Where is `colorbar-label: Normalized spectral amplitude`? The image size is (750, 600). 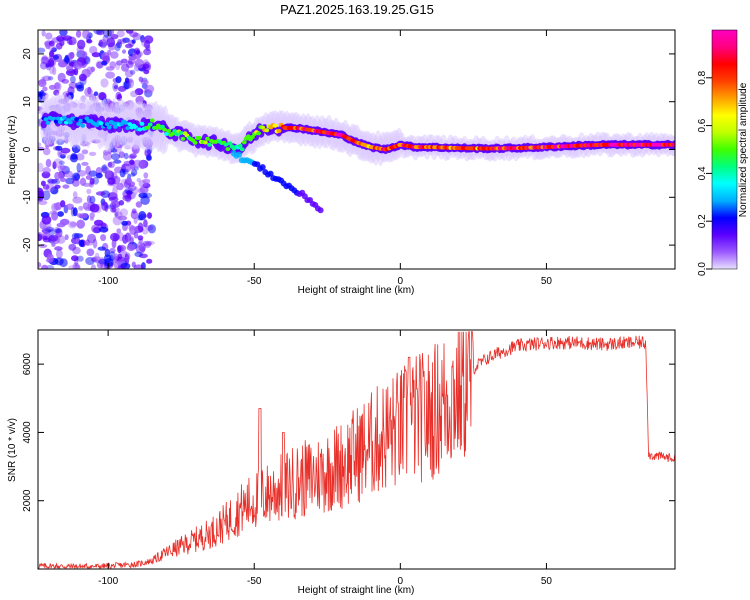
colorbar-label: Normalized spectral amplitude is located at coordinates (743, 149).